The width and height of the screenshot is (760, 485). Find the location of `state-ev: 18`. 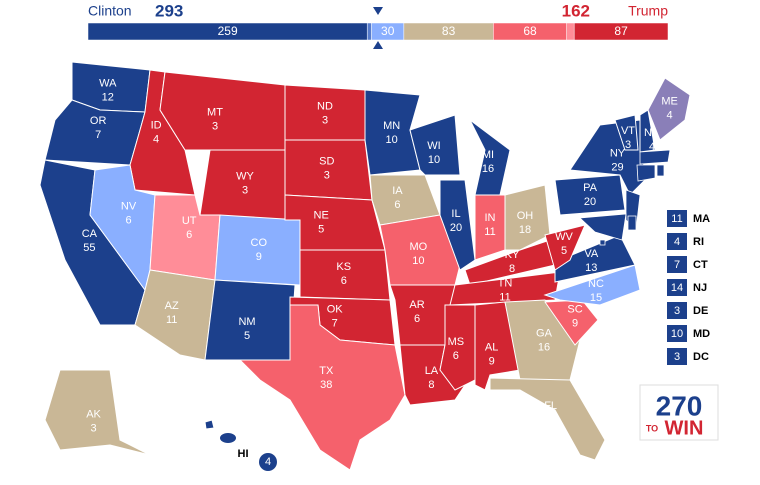

state-ev: 18 is located at coordinates (525, 230).